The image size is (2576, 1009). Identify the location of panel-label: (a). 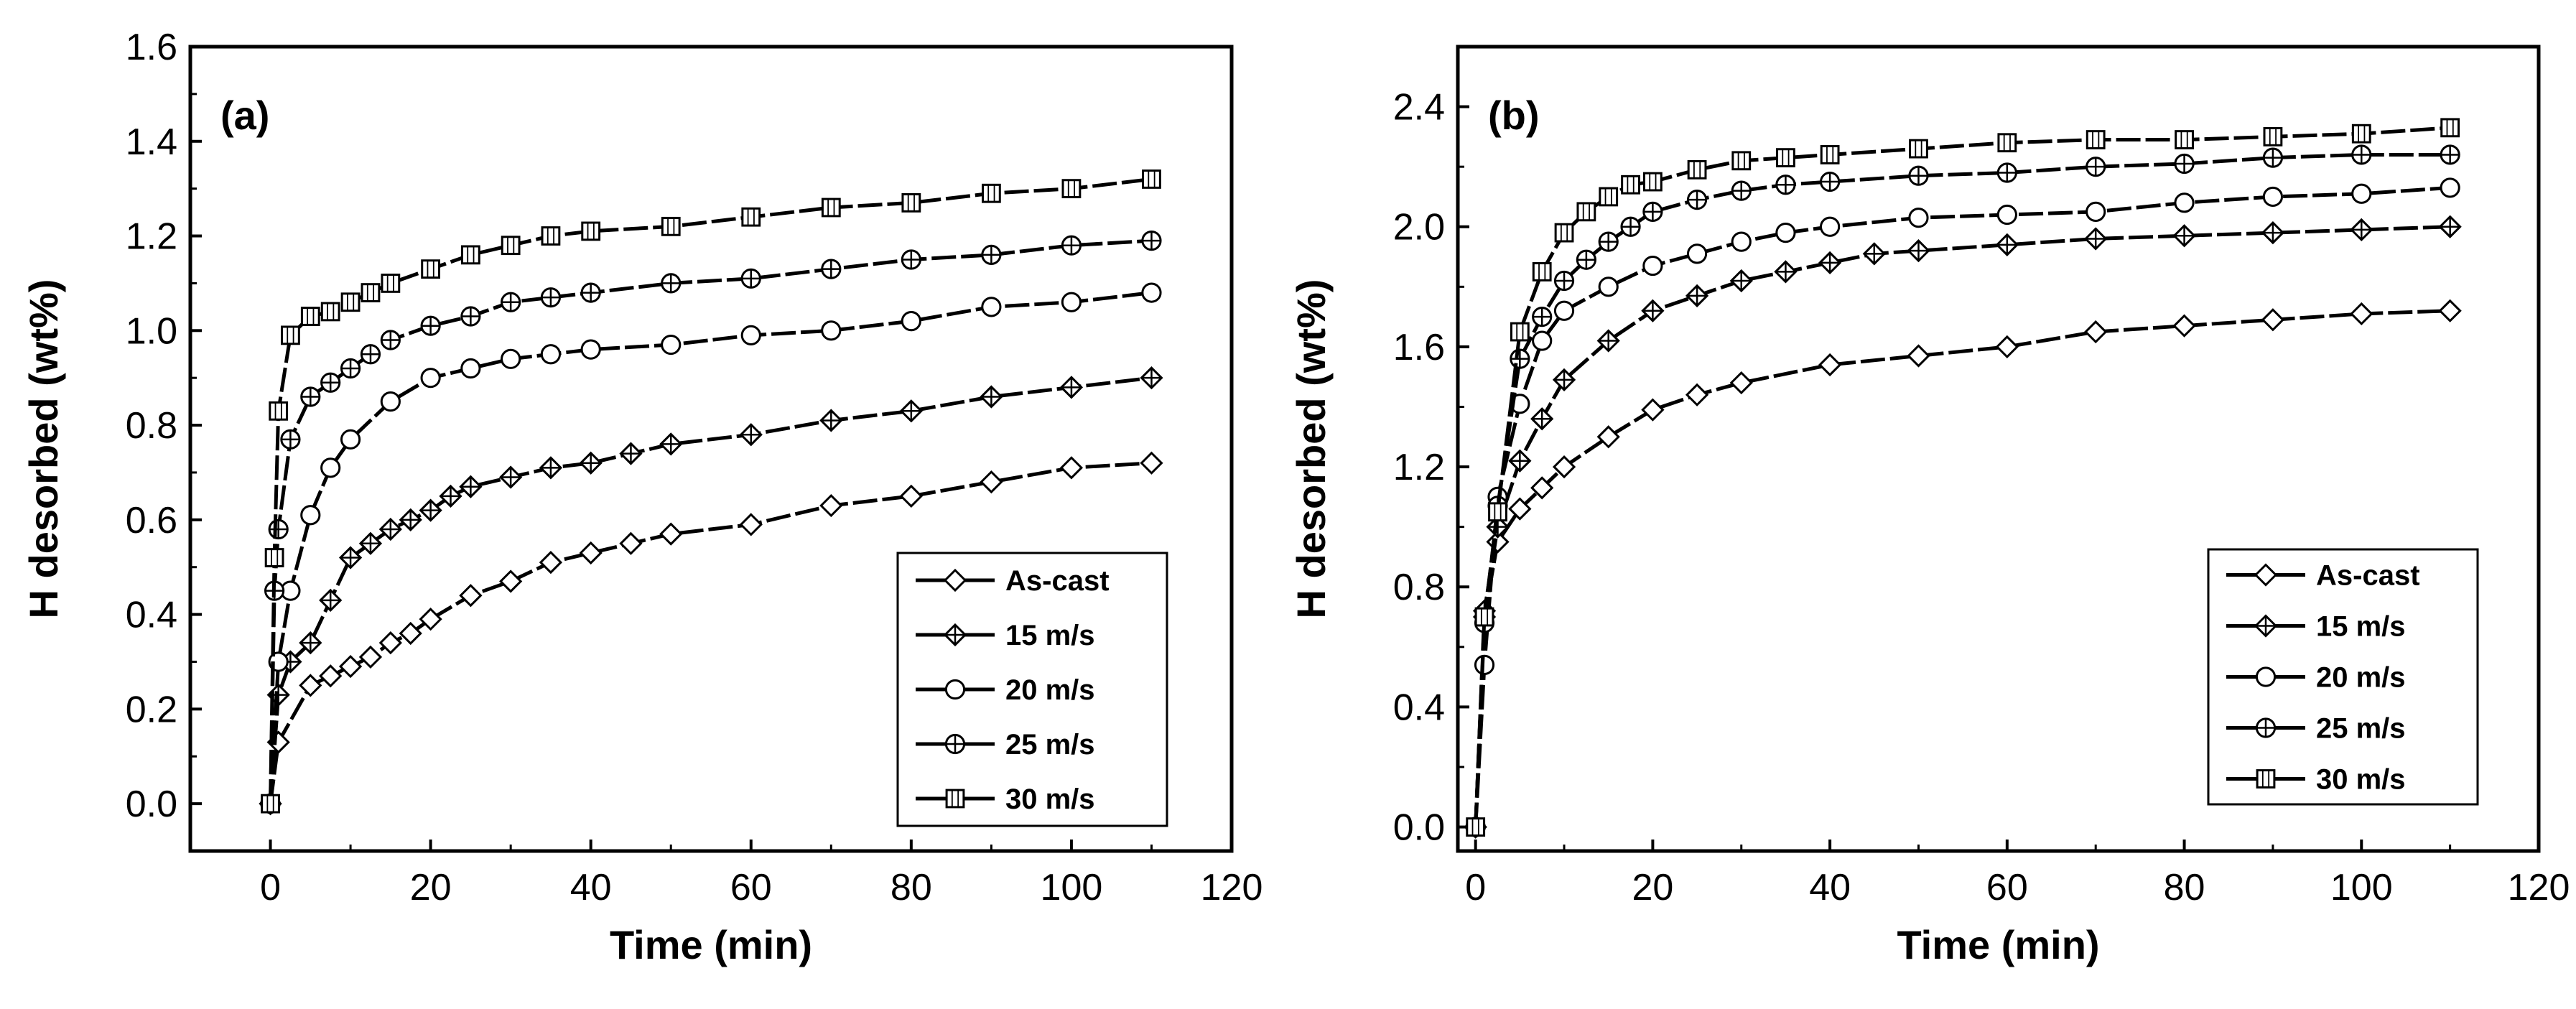
(245, 115).